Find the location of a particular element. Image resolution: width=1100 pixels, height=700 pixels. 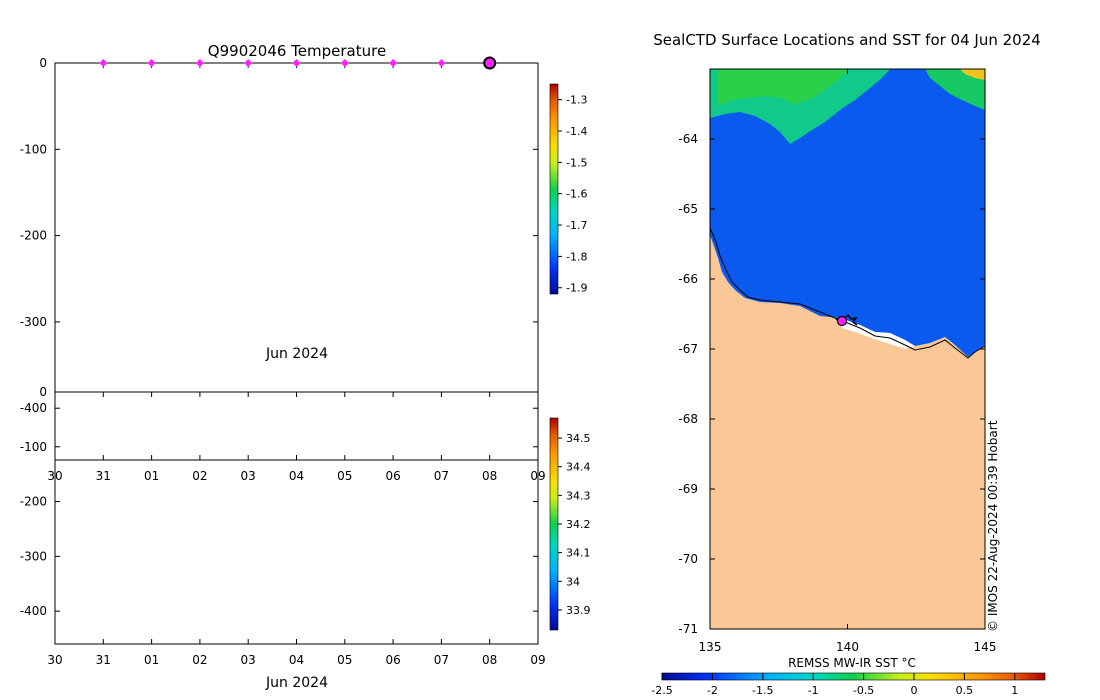

salinity-colorbar-ticks: 34.5 34.4 34.3 34.2 34.1 34 33.9 is located at coordinates (574, 524).